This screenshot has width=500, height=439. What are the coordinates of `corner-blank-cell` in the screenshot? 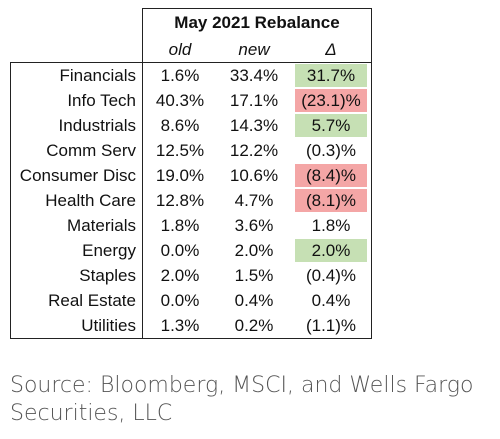 It's located at (77, 23).